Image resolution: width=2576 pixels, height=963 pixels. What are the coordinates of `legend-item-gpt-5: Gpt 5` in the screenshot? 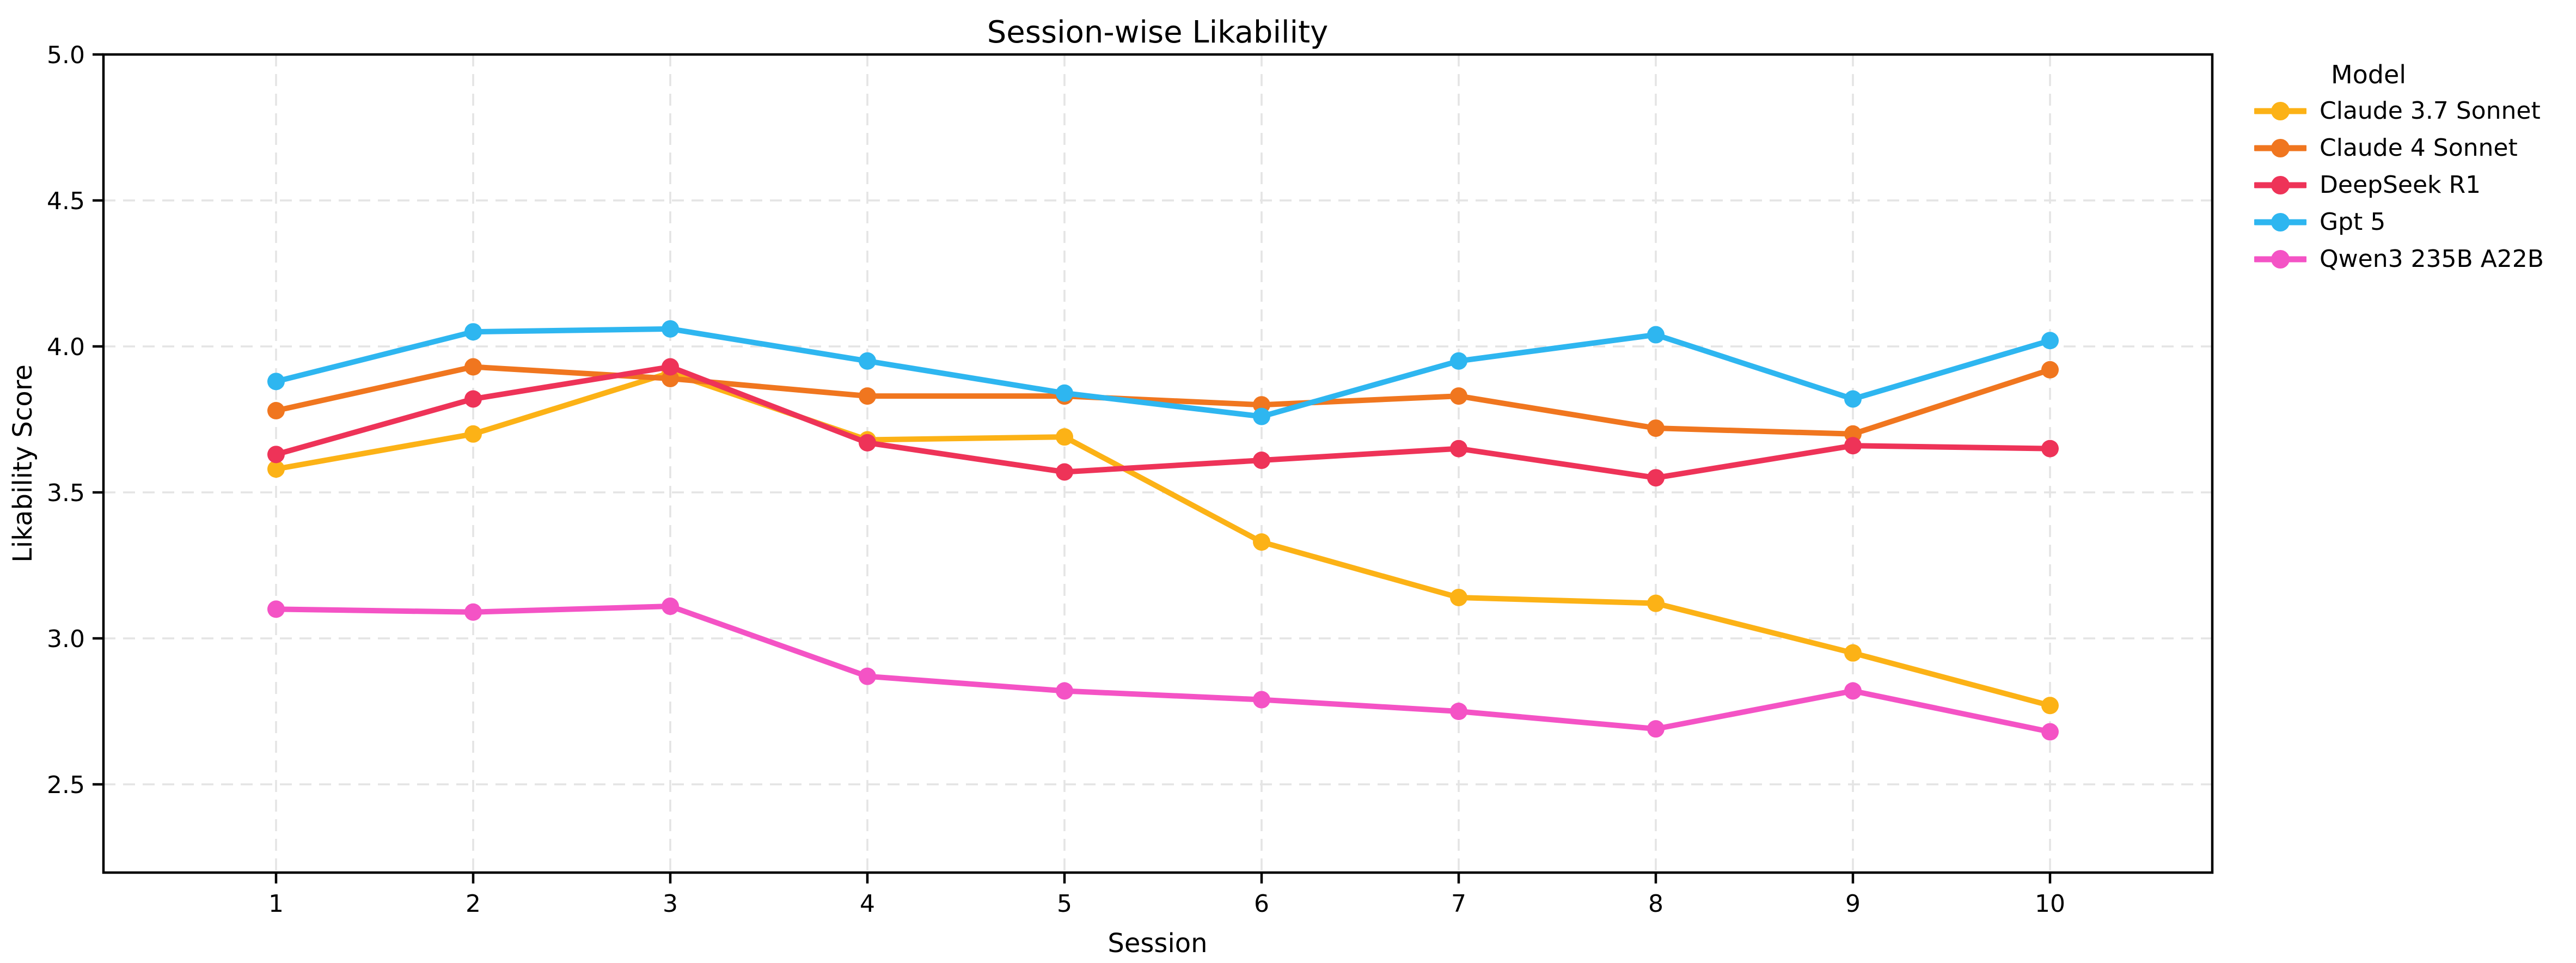 It's located at (2414, 222).